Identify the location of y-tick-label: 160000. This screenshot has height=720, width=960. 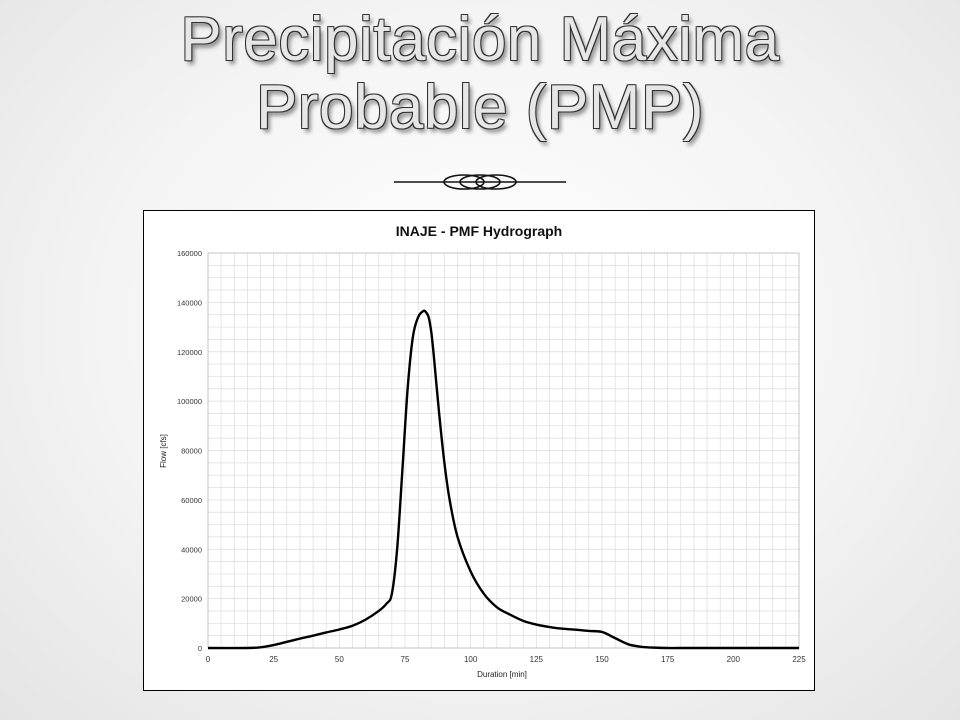
(189, 253).